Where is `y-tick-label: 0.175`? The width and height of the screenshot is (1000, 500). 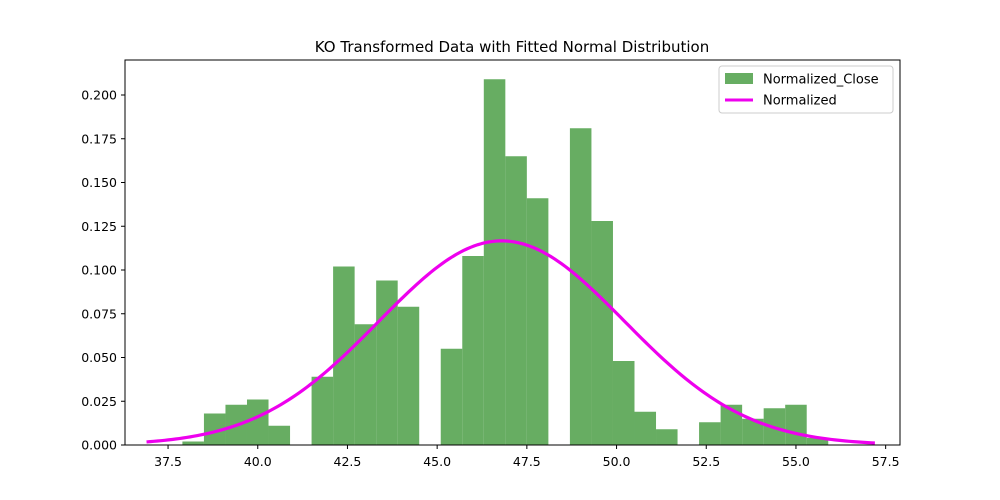 y-tick-label: 0.175 is located at coordinates (99, 138).